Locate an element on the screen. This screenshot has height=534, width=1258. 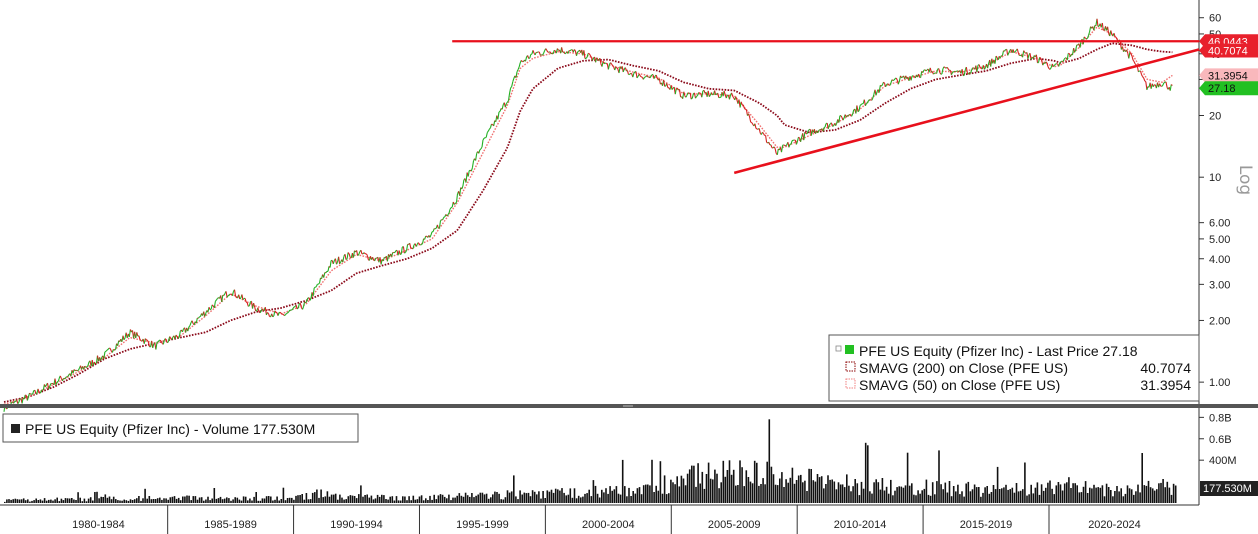
x-tick-label: 1990-1994 is located at coordinates (356, 525).